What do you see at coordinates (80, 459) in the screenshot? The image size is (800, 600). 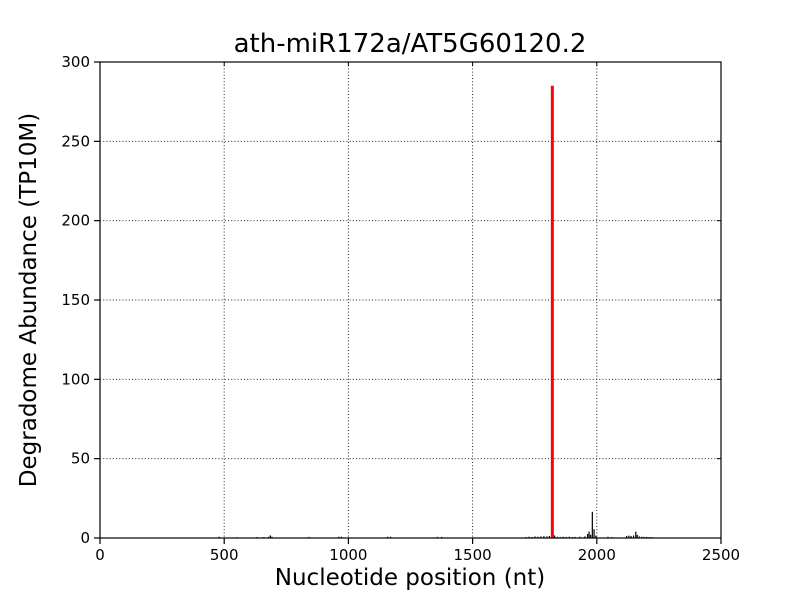 I see `y-tick-label: 50` at bounding box center [80, 459].